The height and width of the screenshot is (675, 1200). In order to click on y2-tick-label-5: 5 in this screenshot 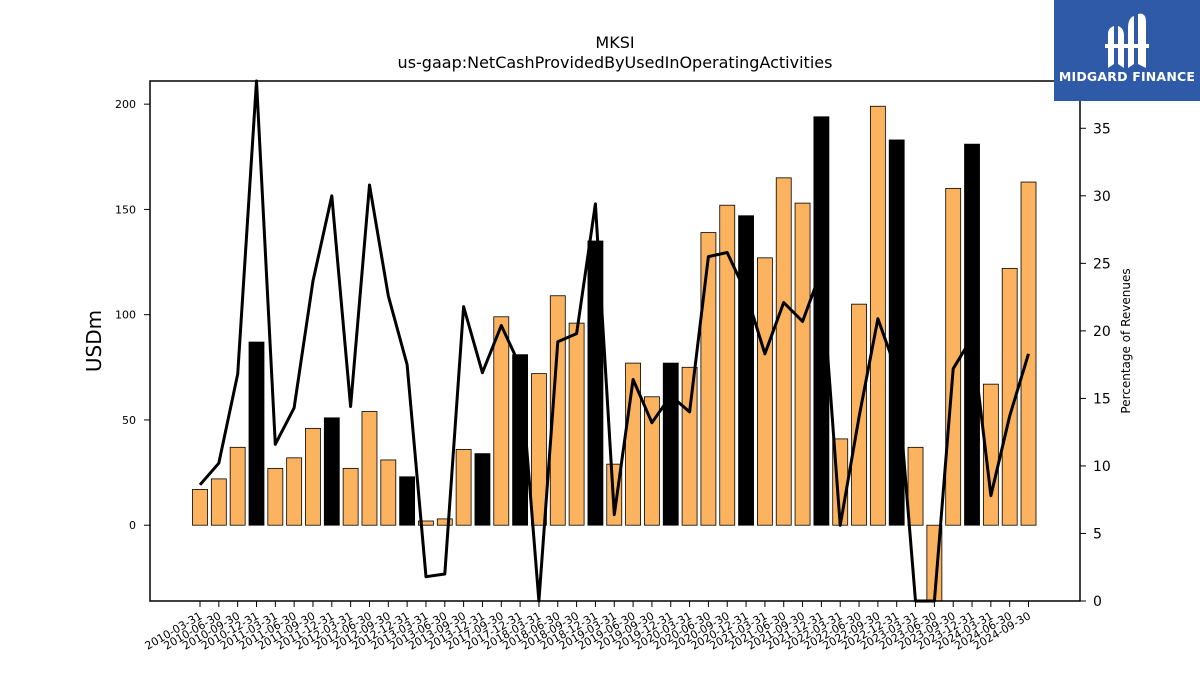, I will do `click(1097, 534)`.